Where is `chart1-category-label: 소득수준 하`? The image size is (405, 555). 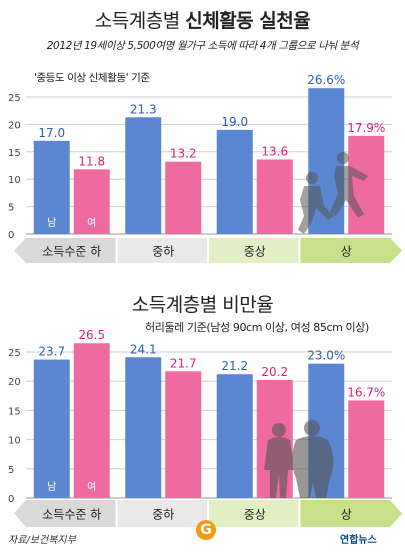 chart1-category-label: 소득수준 하 is located at coordinates (71, 252).